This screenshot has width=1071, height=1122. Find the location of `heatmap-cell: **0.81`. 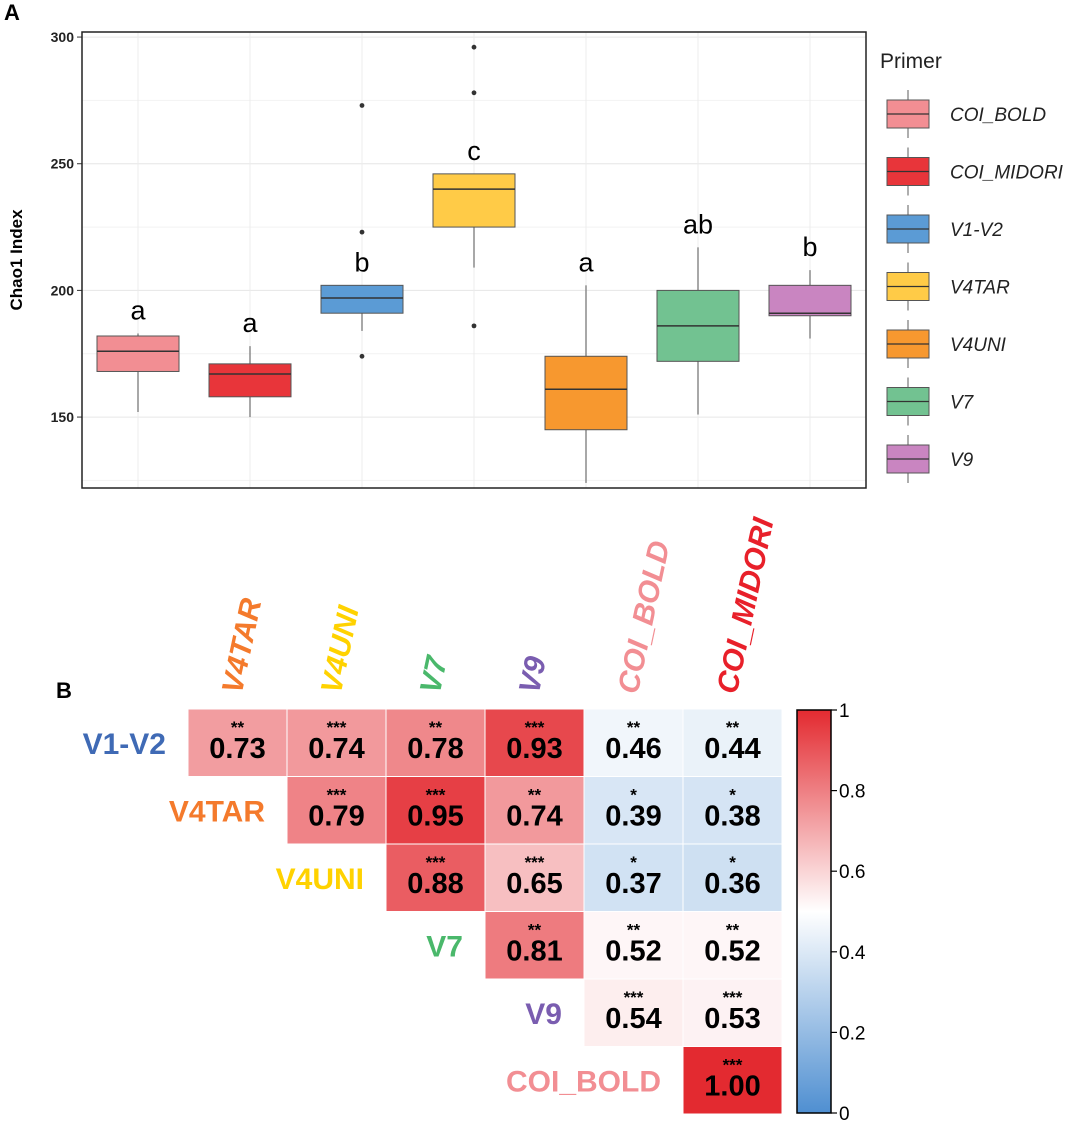

heatmap-cell: **0.81 is located at coordinates (534, 945).